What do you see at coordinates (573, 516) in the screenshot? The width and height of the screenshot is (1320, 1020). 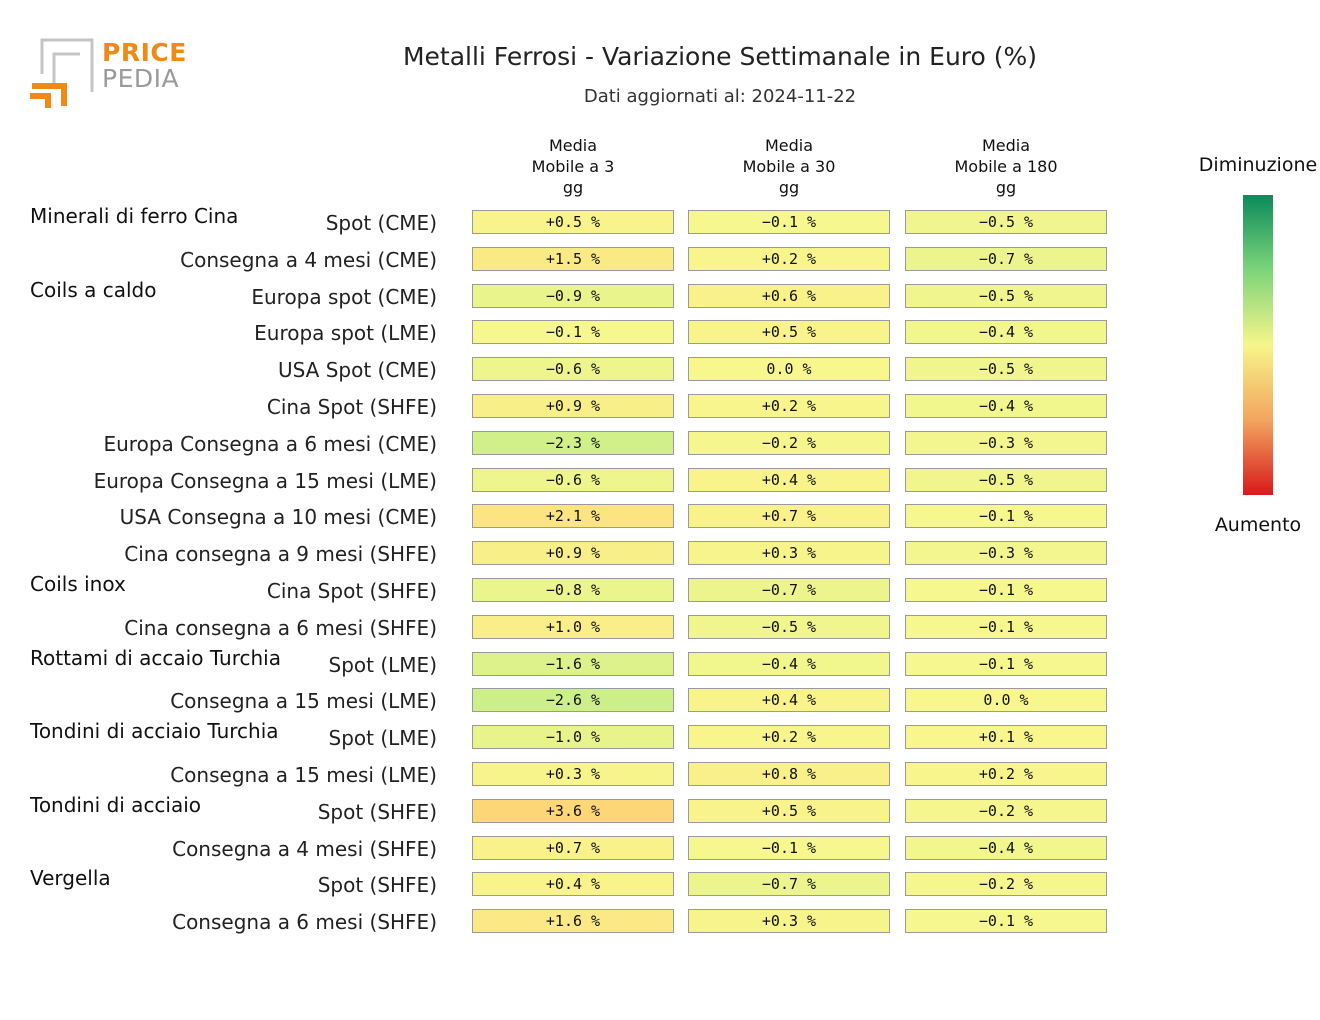 I see `heatmap-cell: +2.1 %` at bounding box center [573, 516].